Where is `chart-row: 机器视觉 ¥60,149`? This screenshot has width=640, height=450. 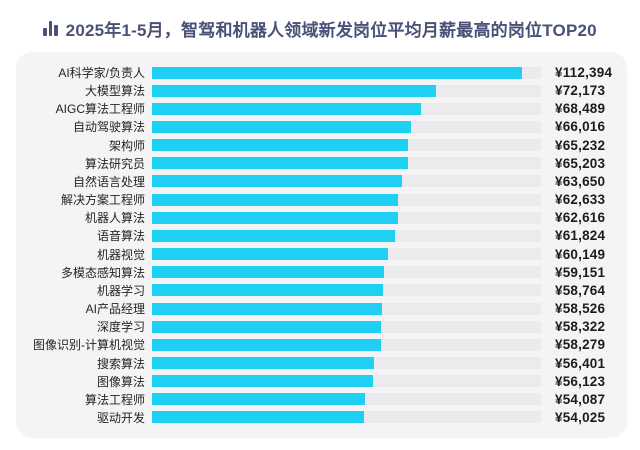 chart-row: 机器视觉 ¥60,149 is located at coordinates (321, 254).